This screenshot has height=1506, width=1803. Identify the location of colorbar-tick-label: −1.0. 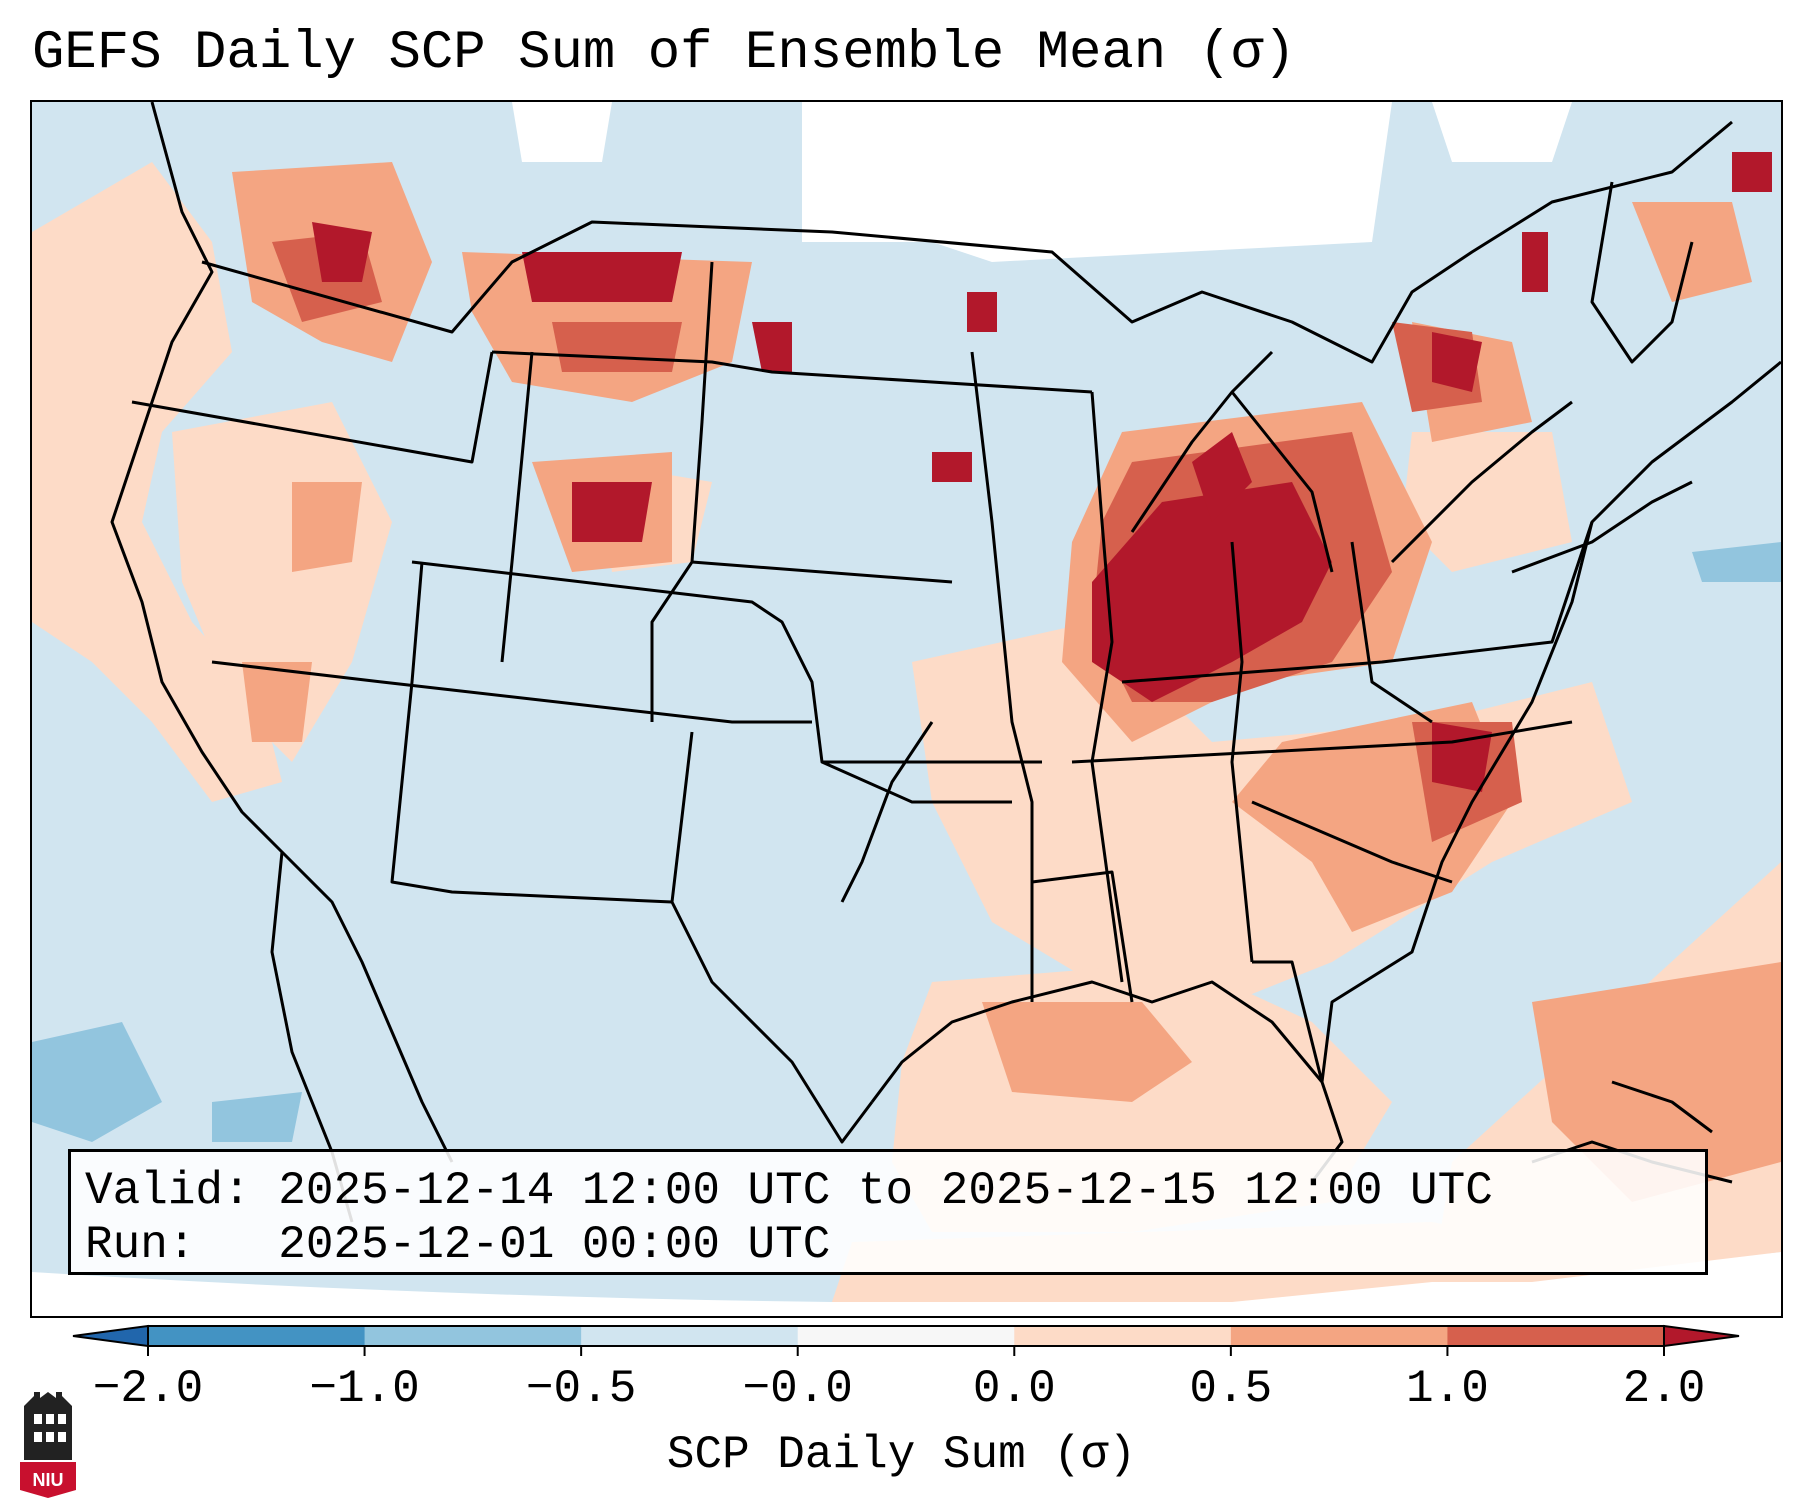
(364, 1389).